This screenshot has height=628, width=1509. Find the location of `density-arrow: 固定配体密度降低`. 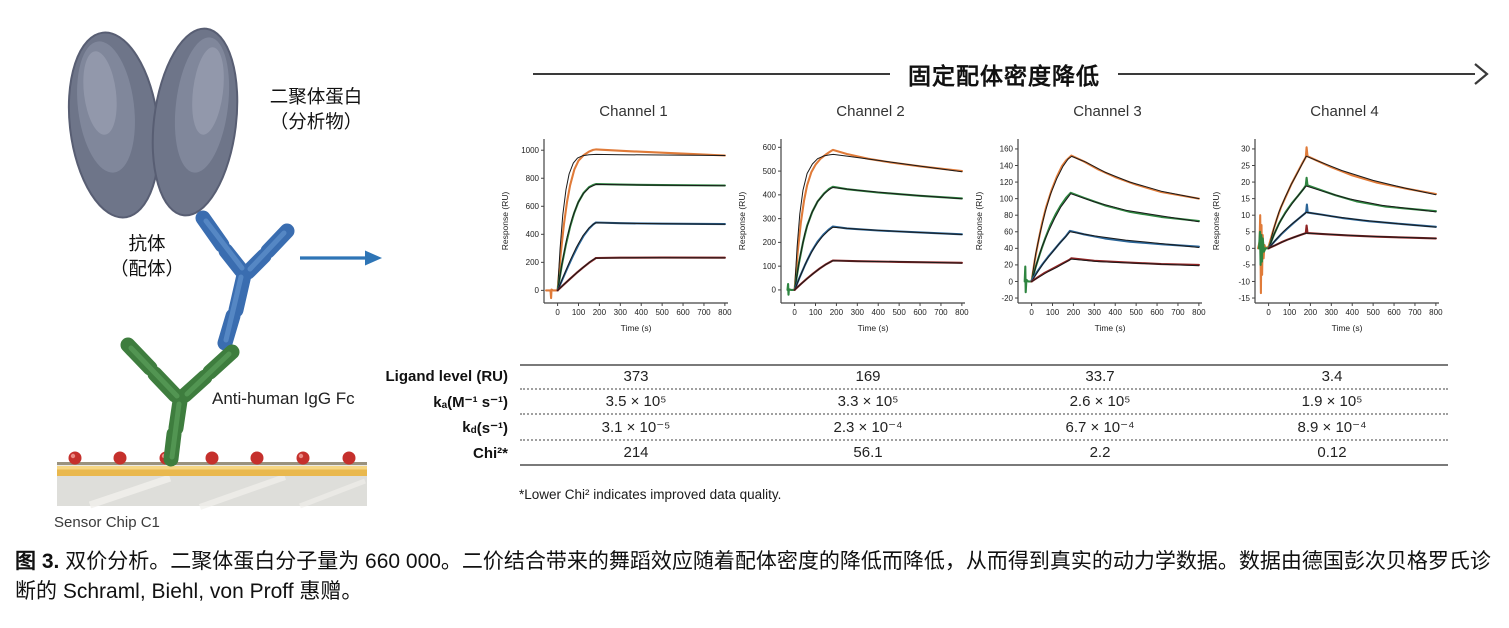

density-arrow: 固定配体密度降低 is located at coordinates (1011, 74).